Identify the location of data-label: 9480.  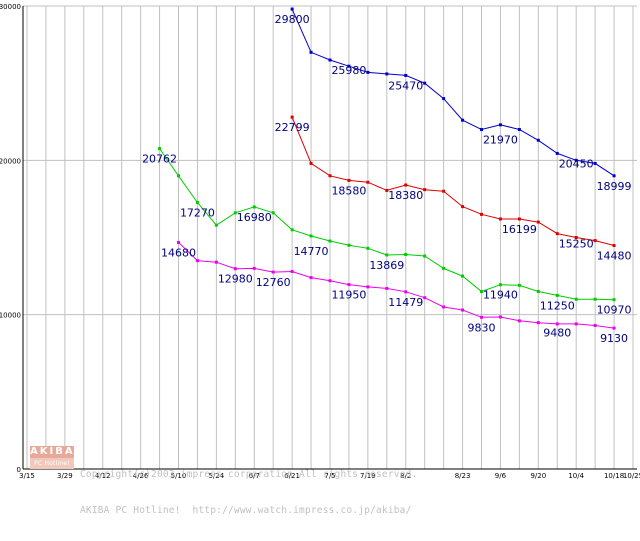
(557, 333).